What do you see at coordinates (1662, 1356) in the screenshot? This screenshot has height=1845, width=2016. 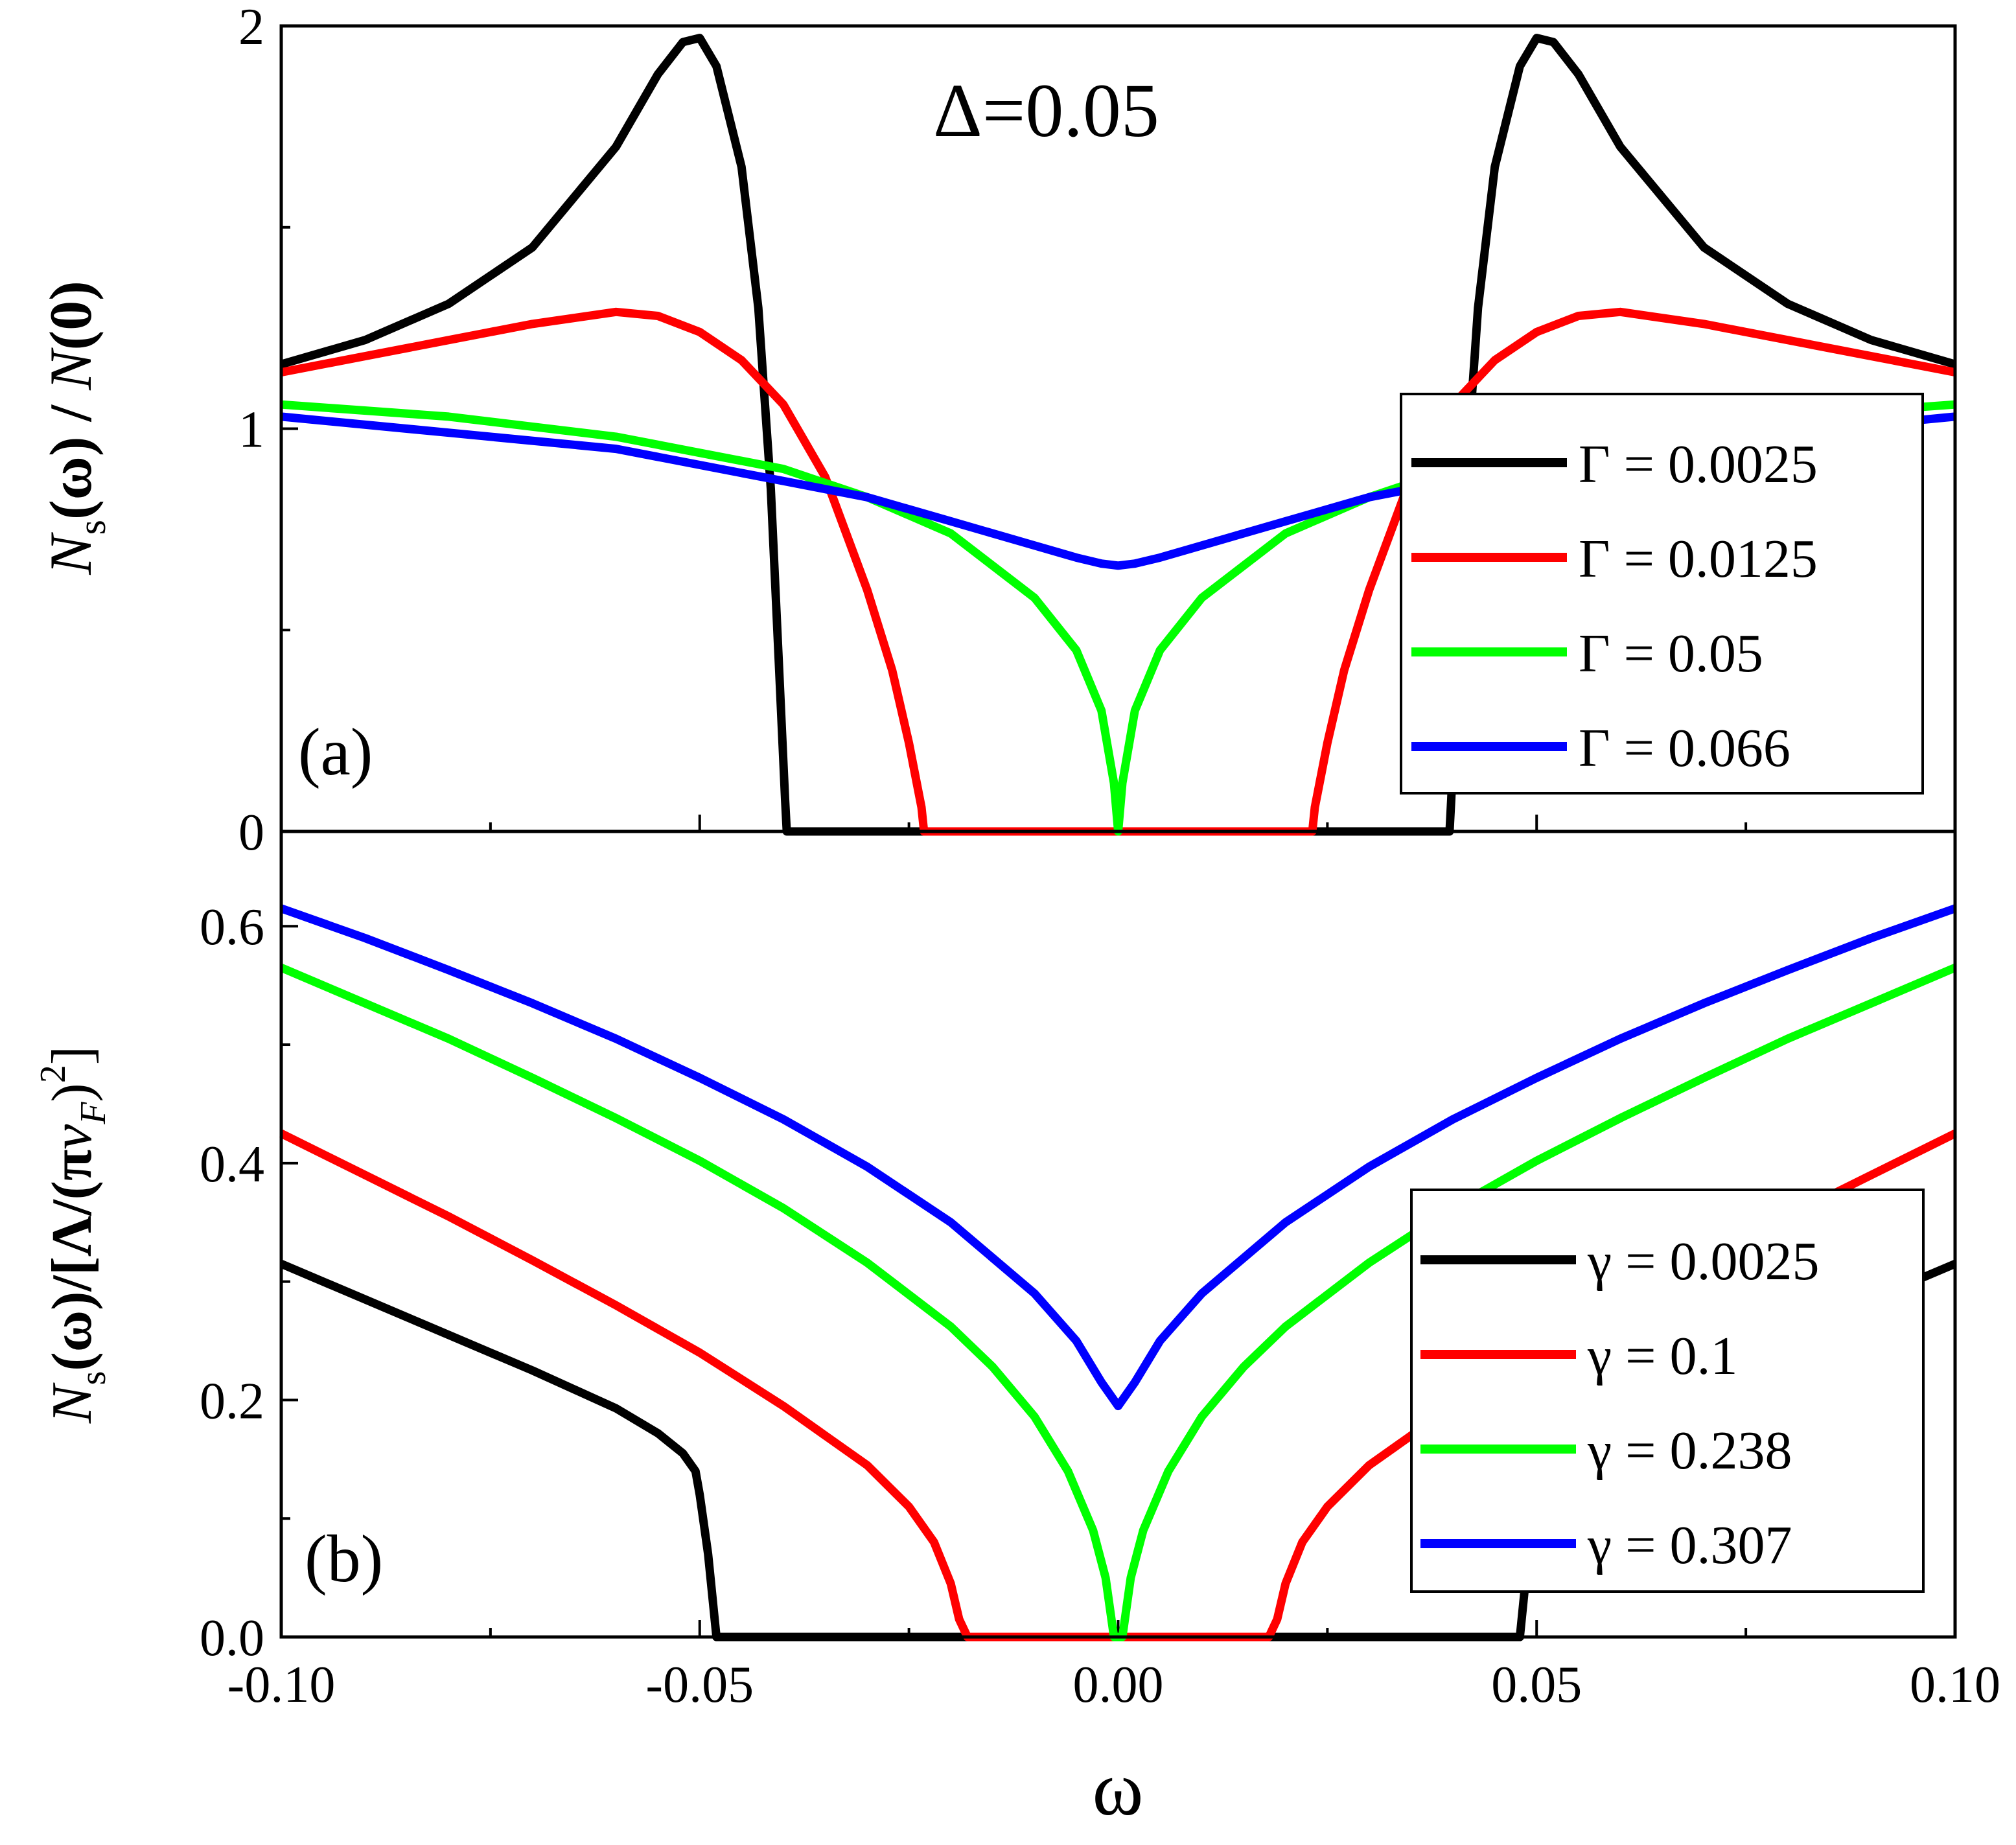 I see `legend-b-label-1: γ = 0.1` at bounding box center [1662, 1356].